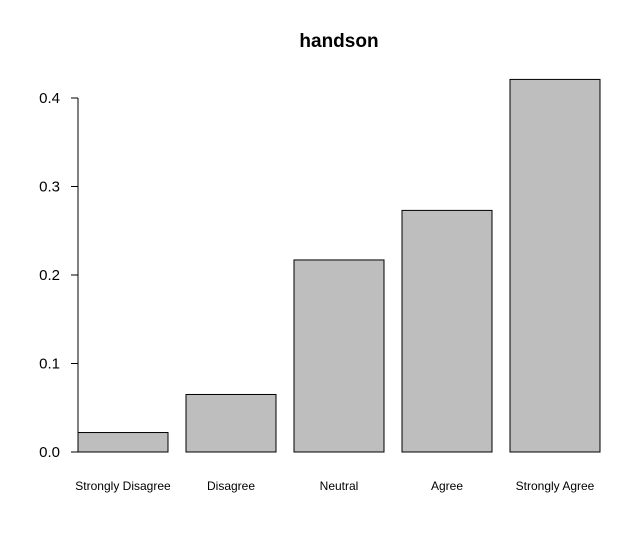 This screenshot has width=640, height=553. I want to click on y-tick-label: 0.2, so click(49, 275).